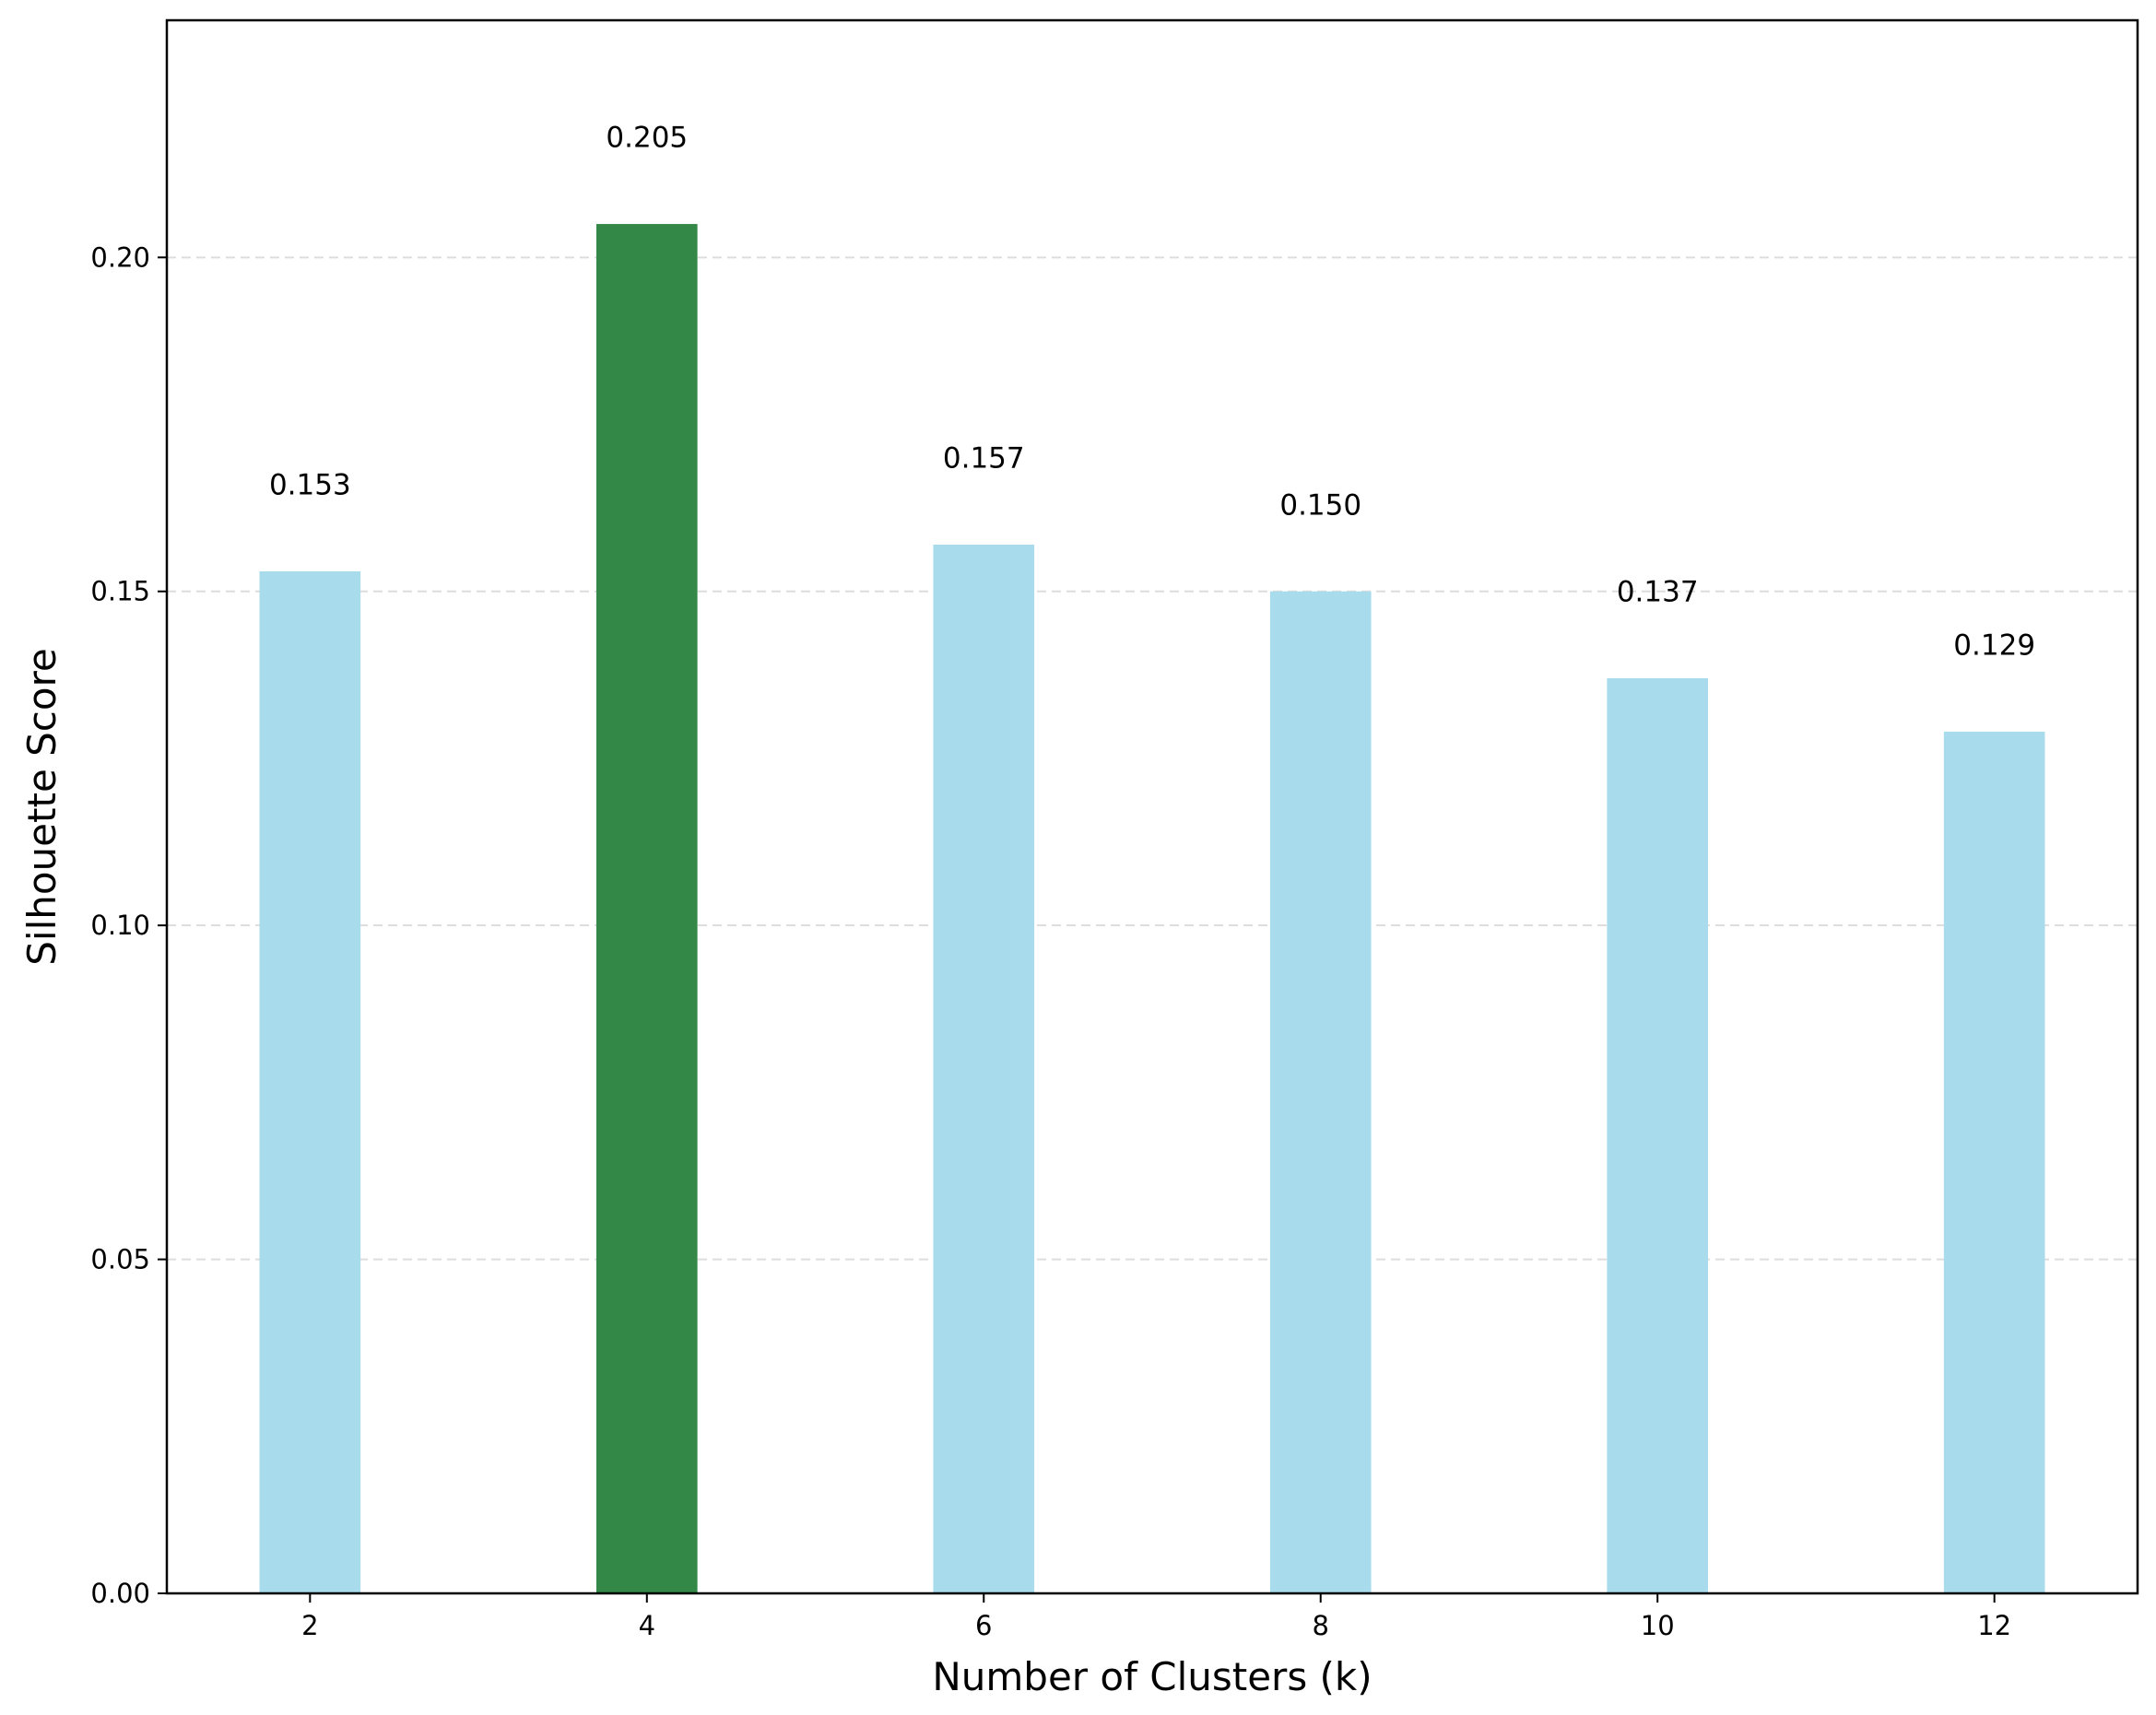 Image resolution: width=2156 pixels, height=1715 pixels. I want to click on bar-value-label: 0.153, so click(310, 485).